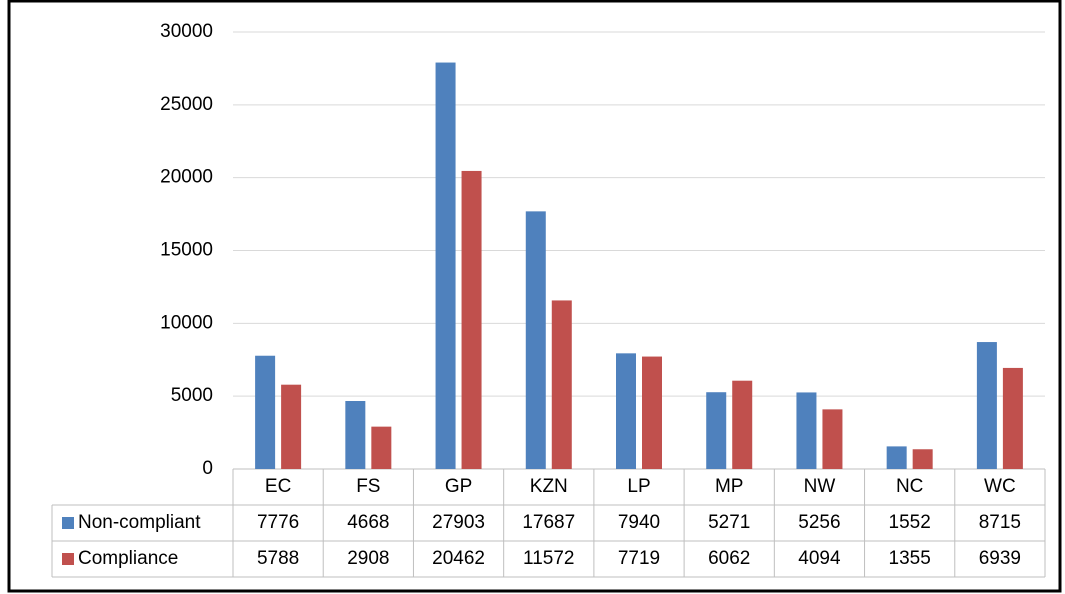 Image resolution: width=1065 pixels, height=594 pixels. I want to click on y-tick-label: 20000, so click(186, 177).